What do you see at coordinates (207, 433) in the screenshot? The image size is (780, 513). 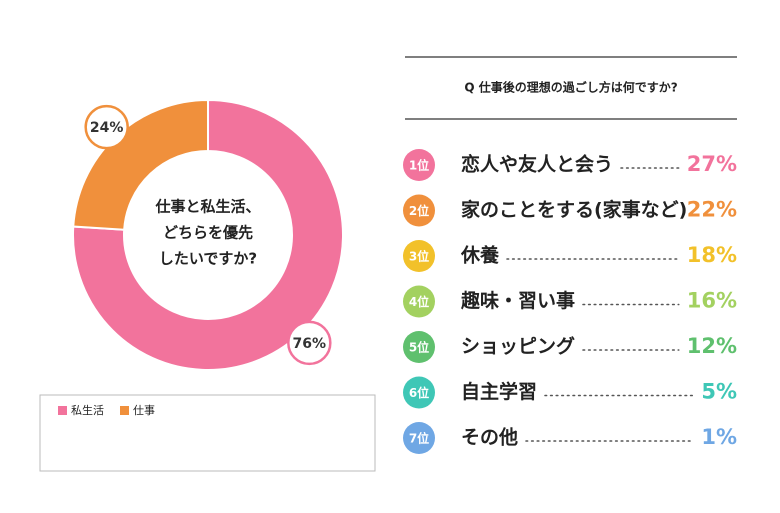 I see `legend-box` at bounding box center [207, 433].